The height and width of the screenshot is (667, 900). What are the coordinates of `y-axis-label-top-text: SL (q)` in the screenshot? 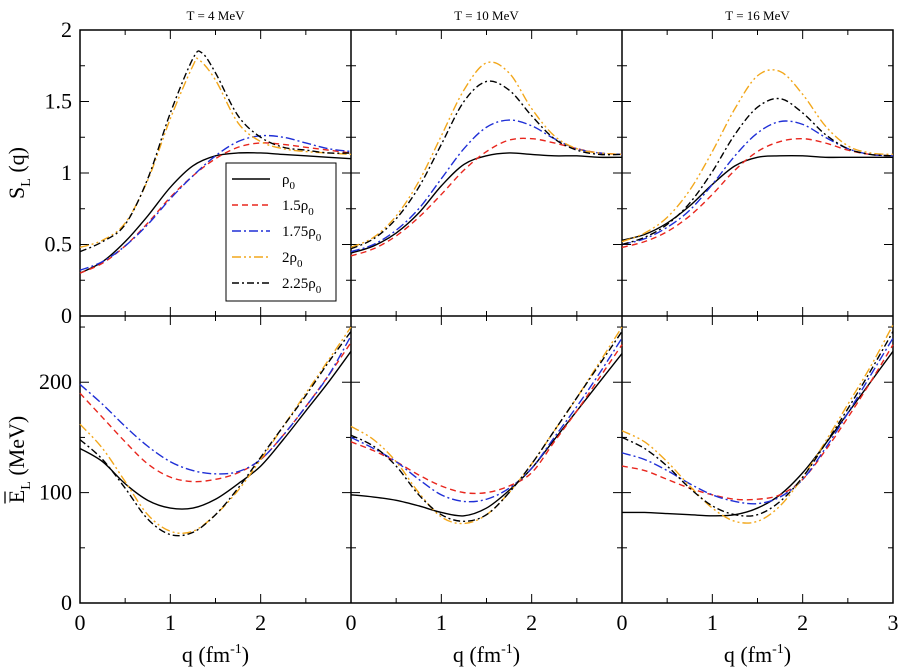 It's located at (19, 173).